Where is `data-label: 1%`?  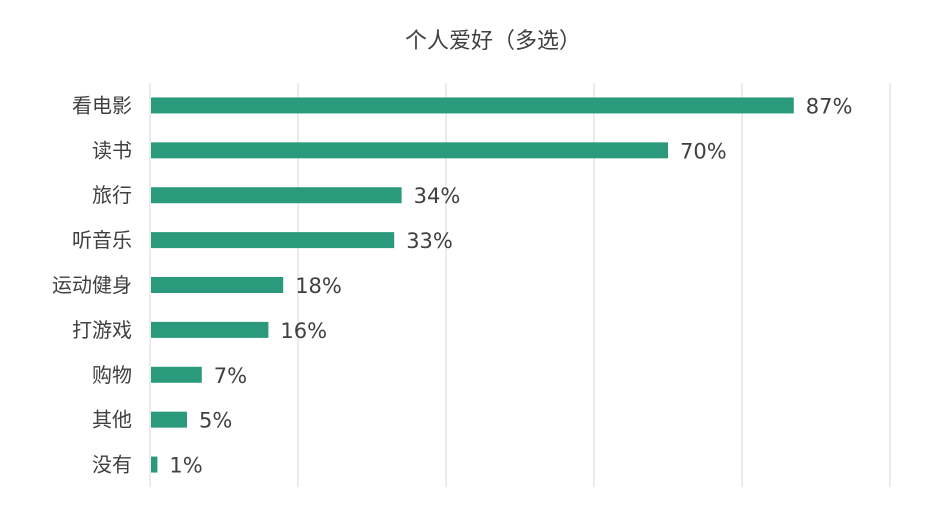 data-label: 1% is located at coordinates (185, 466).